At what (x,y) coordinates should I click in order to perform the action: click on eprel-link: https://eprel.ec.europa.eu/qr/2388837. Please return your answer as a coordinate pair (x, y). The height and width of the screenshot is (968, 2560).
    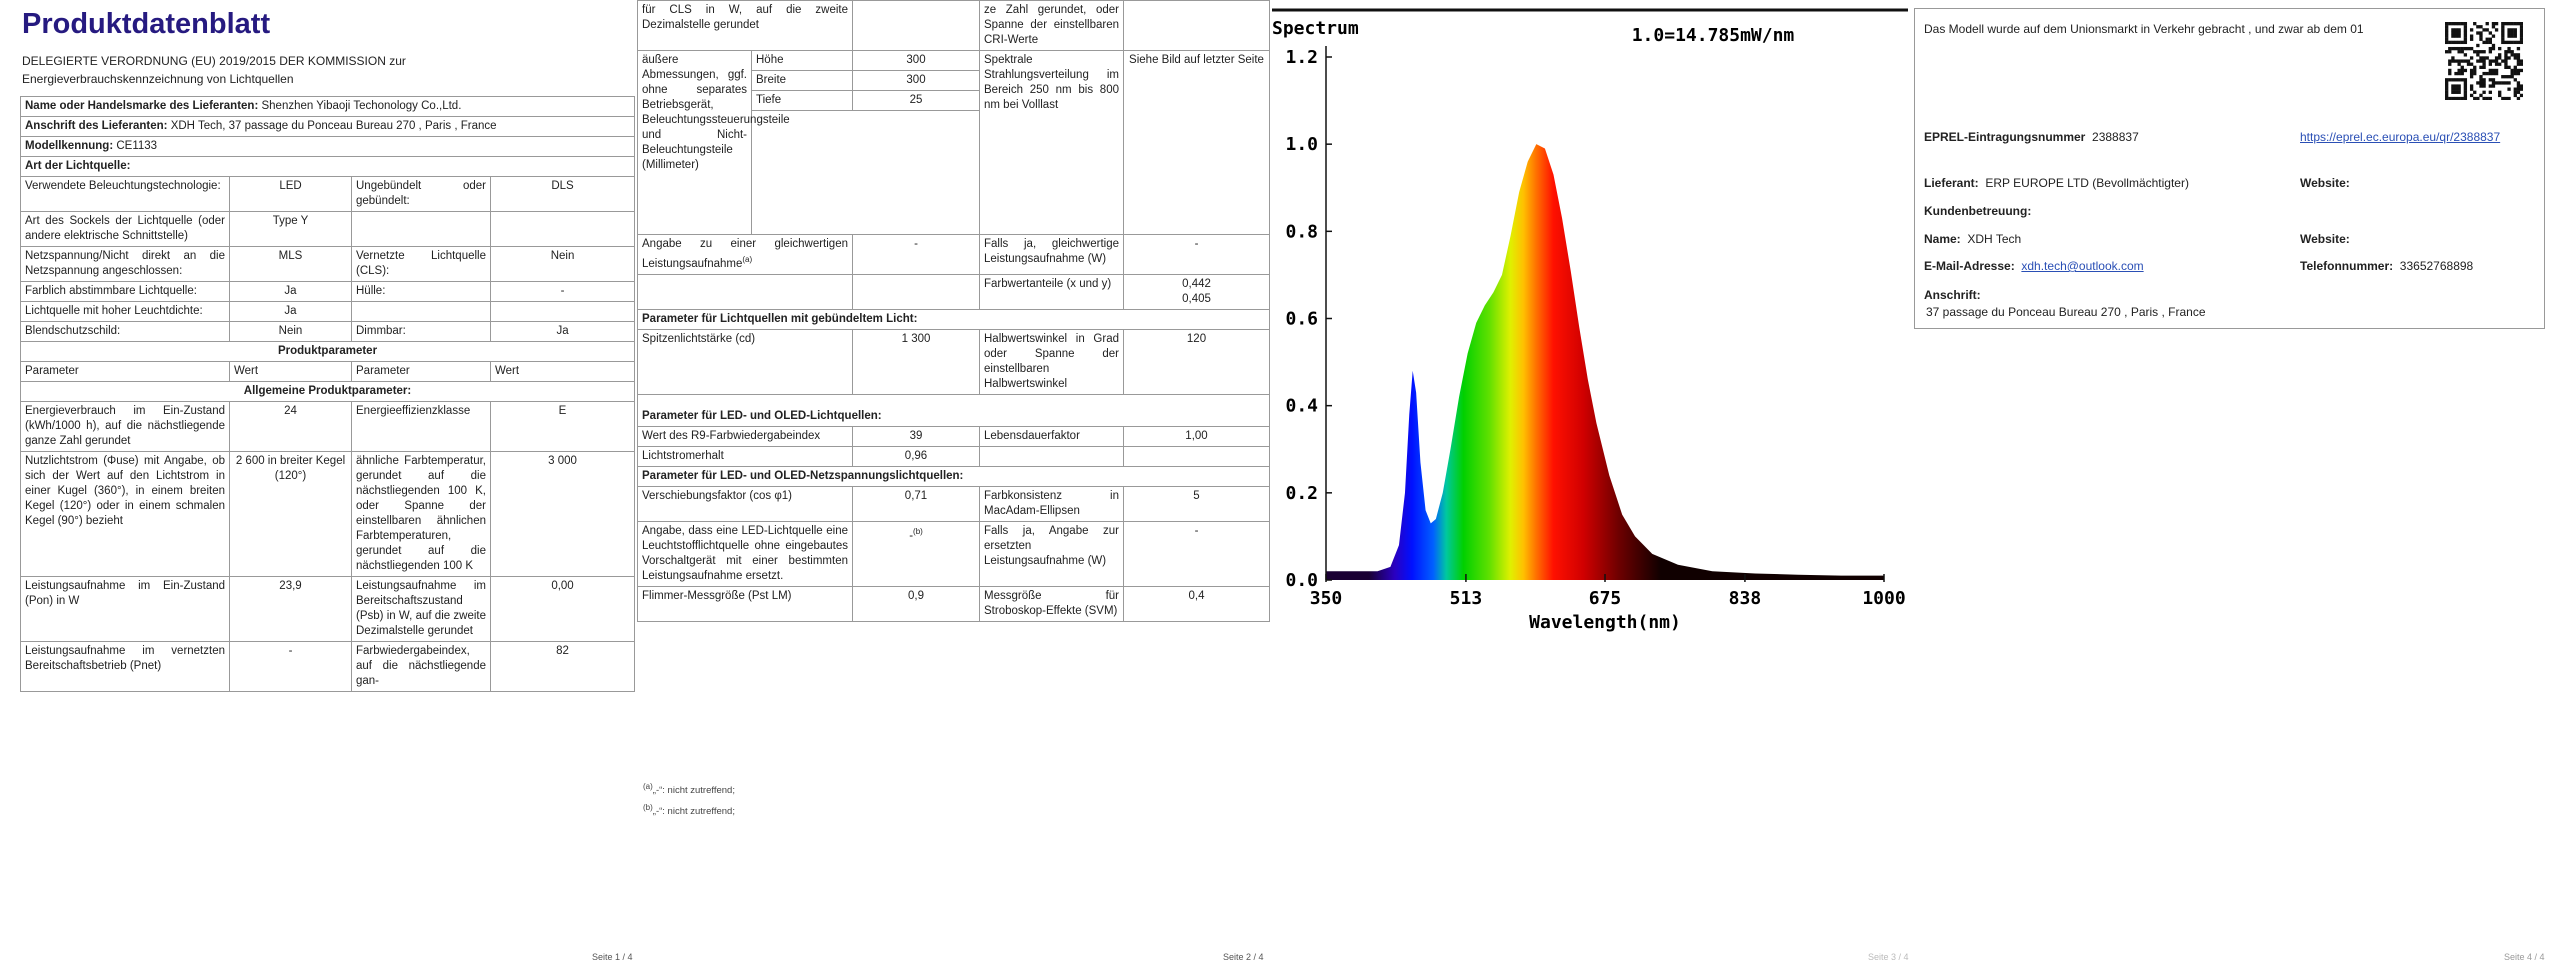
    Looking at the image, I should click on (2400, 137).